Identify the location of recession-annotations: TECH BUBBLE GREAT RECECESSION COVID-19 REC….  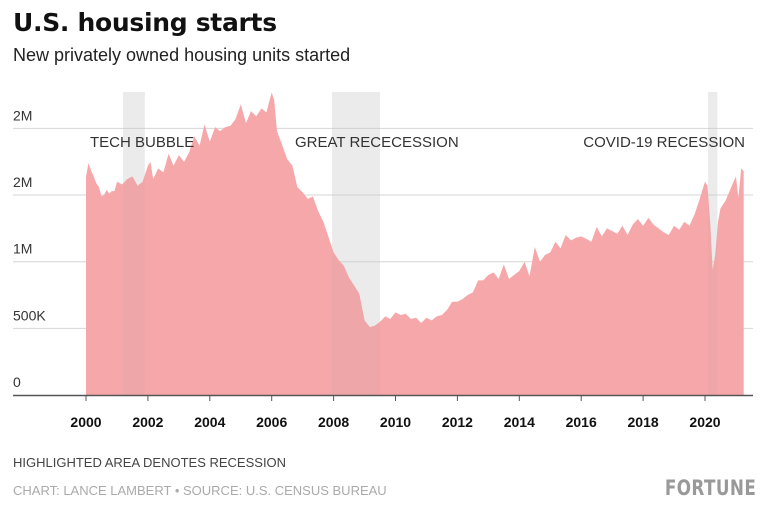
(417, 142).